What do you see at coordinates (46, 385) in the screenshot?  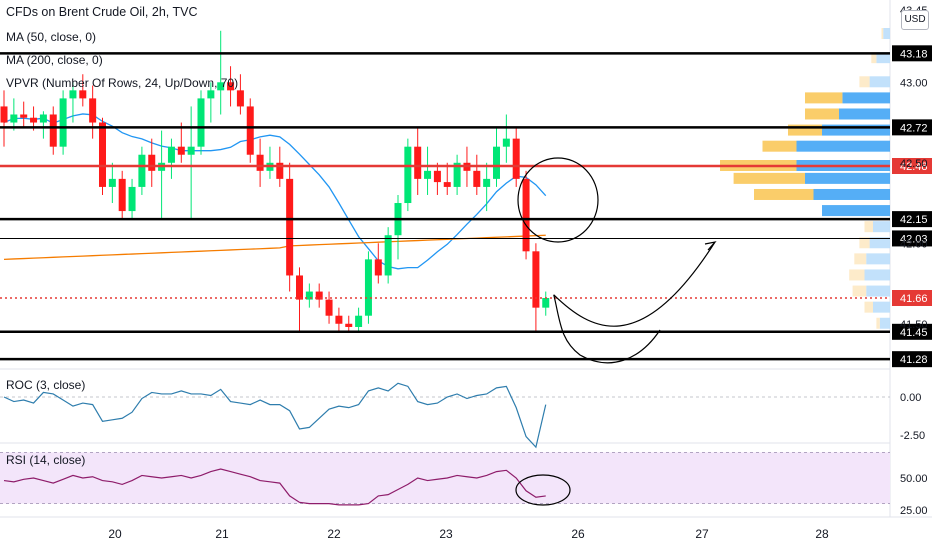 I see `roc-legend: ROC (3, close)` at bounding box center [46, 385].